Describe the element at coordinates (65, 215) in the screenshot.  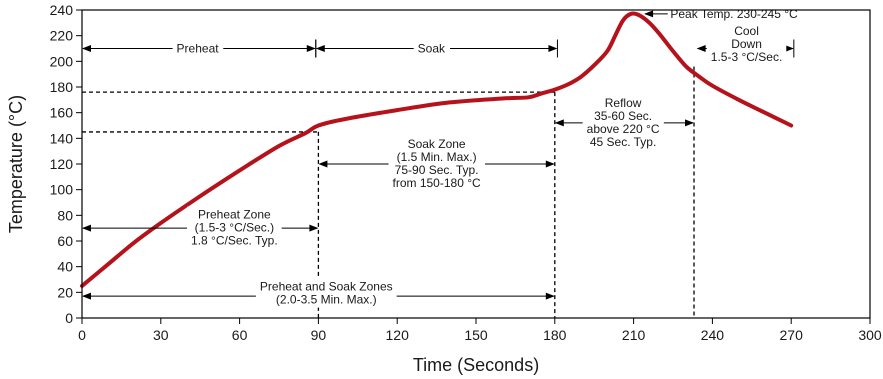
I see `y-tick-label: 80` at that location.